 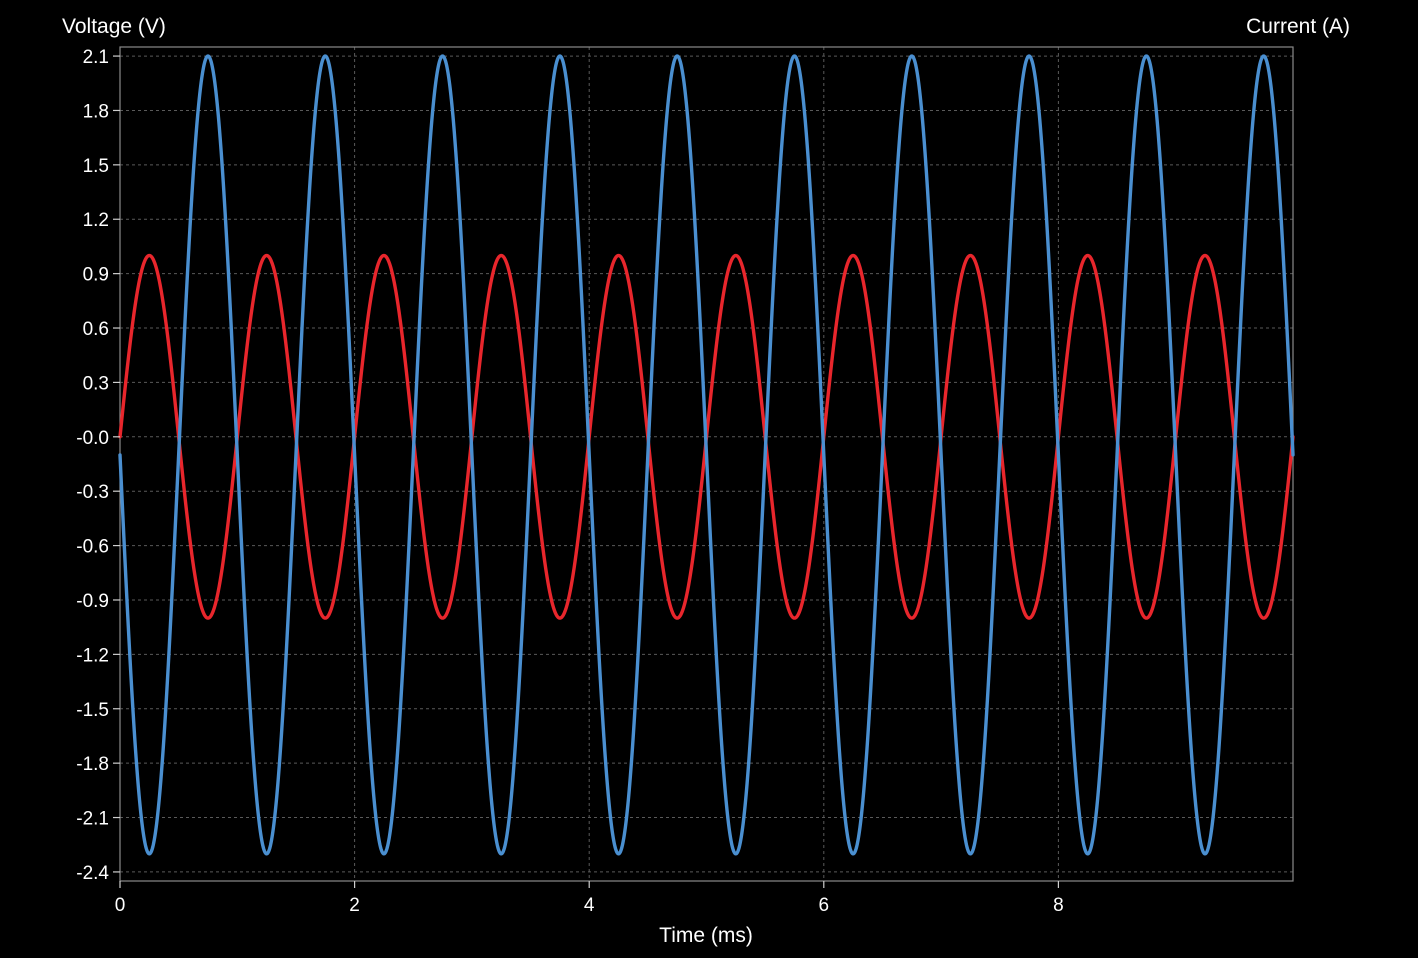 What do you see at coordinates (92, 873) in the screenshot?
I see `y-tick-label: -2.4` at bounding box center [92, 873].